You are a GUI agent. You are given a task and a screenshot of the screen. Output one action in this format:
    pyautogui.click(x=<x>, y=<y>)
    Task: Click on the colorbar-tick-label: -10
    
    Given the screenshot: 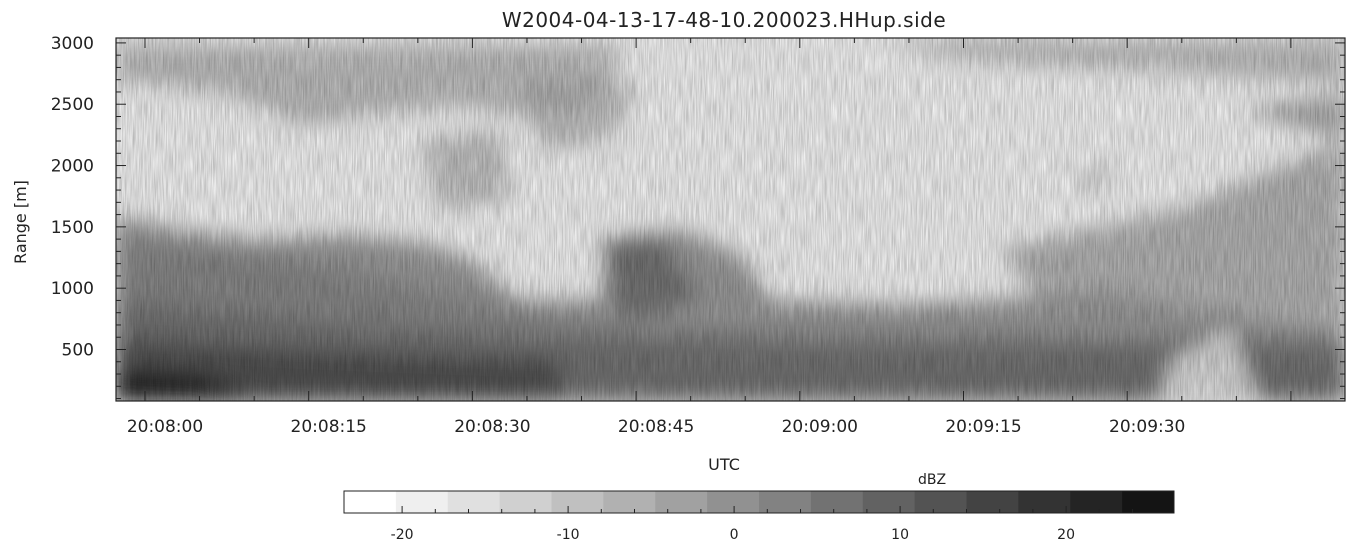 What is the action you would take?
    pyautogui.click(x=568, y=535)
    